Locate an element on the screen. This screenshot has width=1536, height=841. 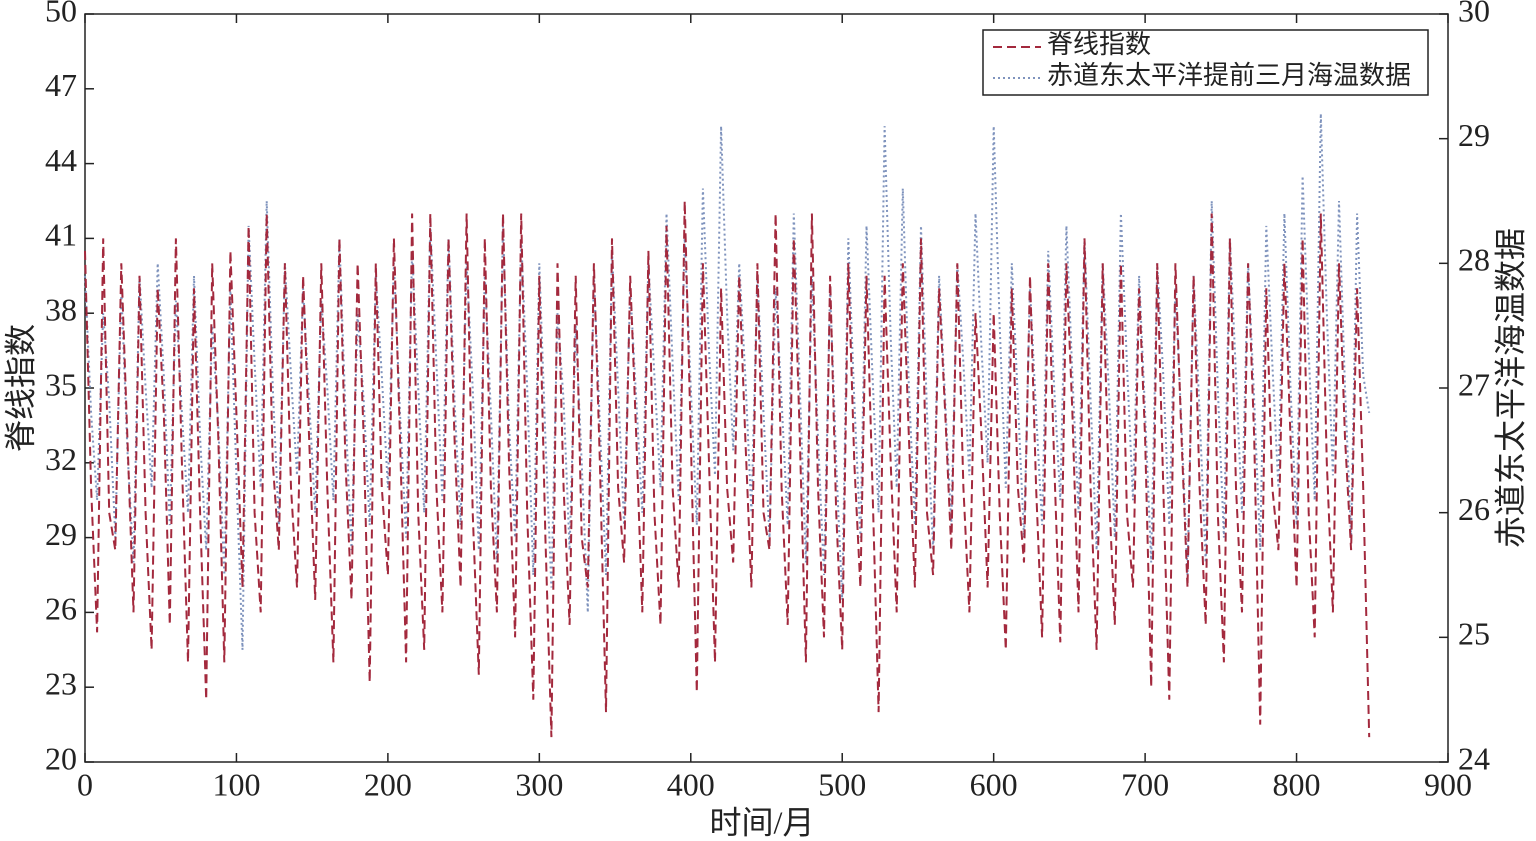
legend-box is located at coordinates (1205, 62).